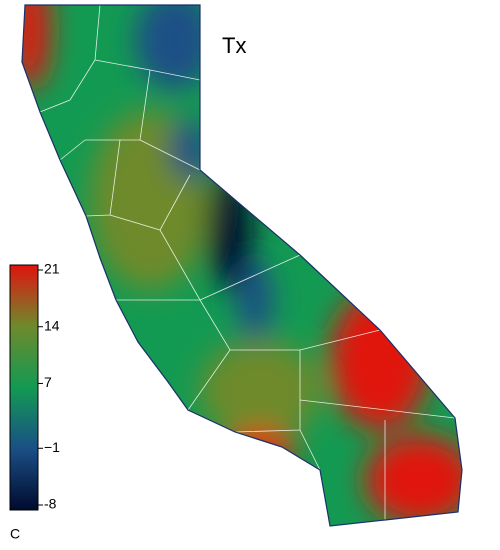 This screenshot has height=550, width=500. What do you see at coordinates (50, 504) in the screenshot?
I see `colorbar-tick-label: -8` at bounding box center [50, 504].